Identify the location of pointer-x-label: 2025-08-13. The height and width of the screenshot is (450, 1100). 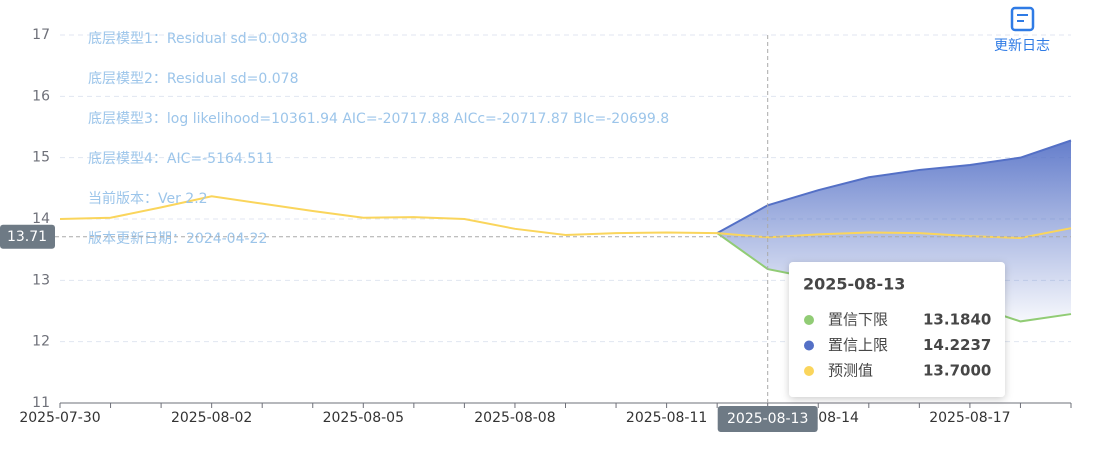
(767, 419).